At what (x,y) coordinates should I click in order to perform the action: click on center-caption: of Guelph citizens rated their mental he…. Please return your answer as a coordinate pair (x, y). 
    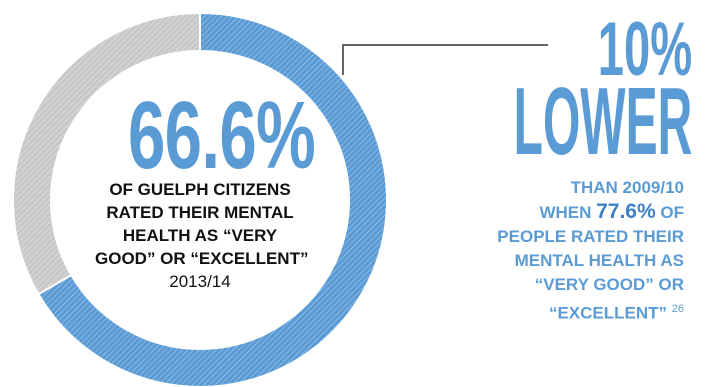
    Looking at the image, I should click on (202, 235).